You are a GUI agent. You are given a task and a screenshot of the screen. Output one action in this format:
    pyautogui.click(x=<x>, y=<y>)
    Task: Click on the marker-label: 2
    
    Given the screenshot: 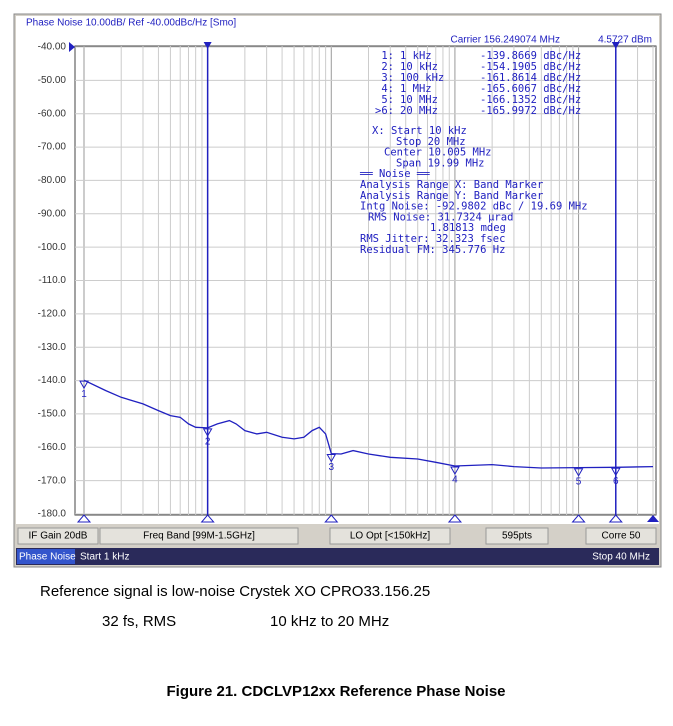 What is the action you would take?
    pyautogui.click(x=208, y=442)
    